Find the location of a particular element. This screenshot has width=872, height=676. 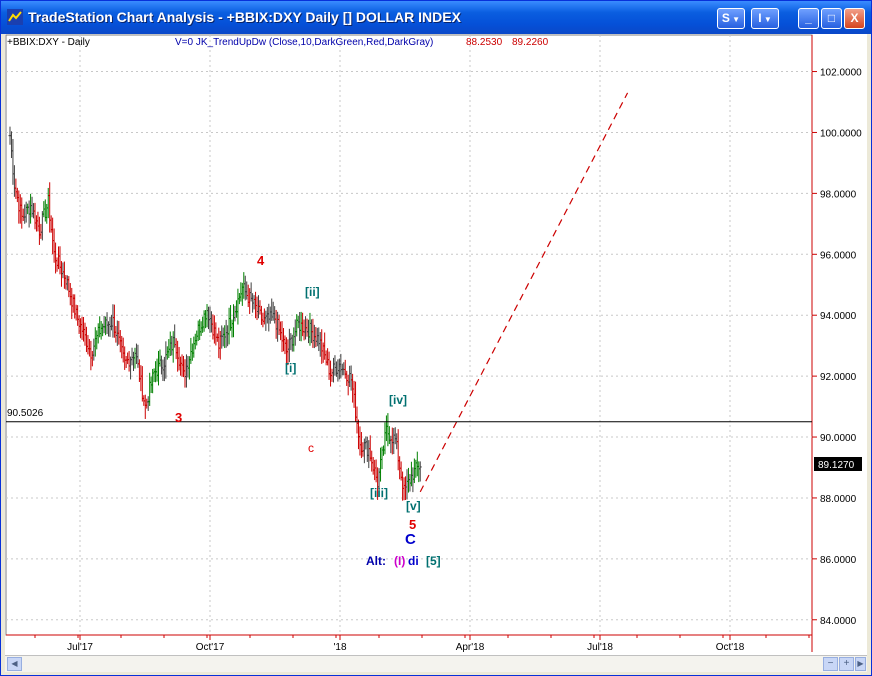

projection-dashed-line is located at coordinates (524, 292).